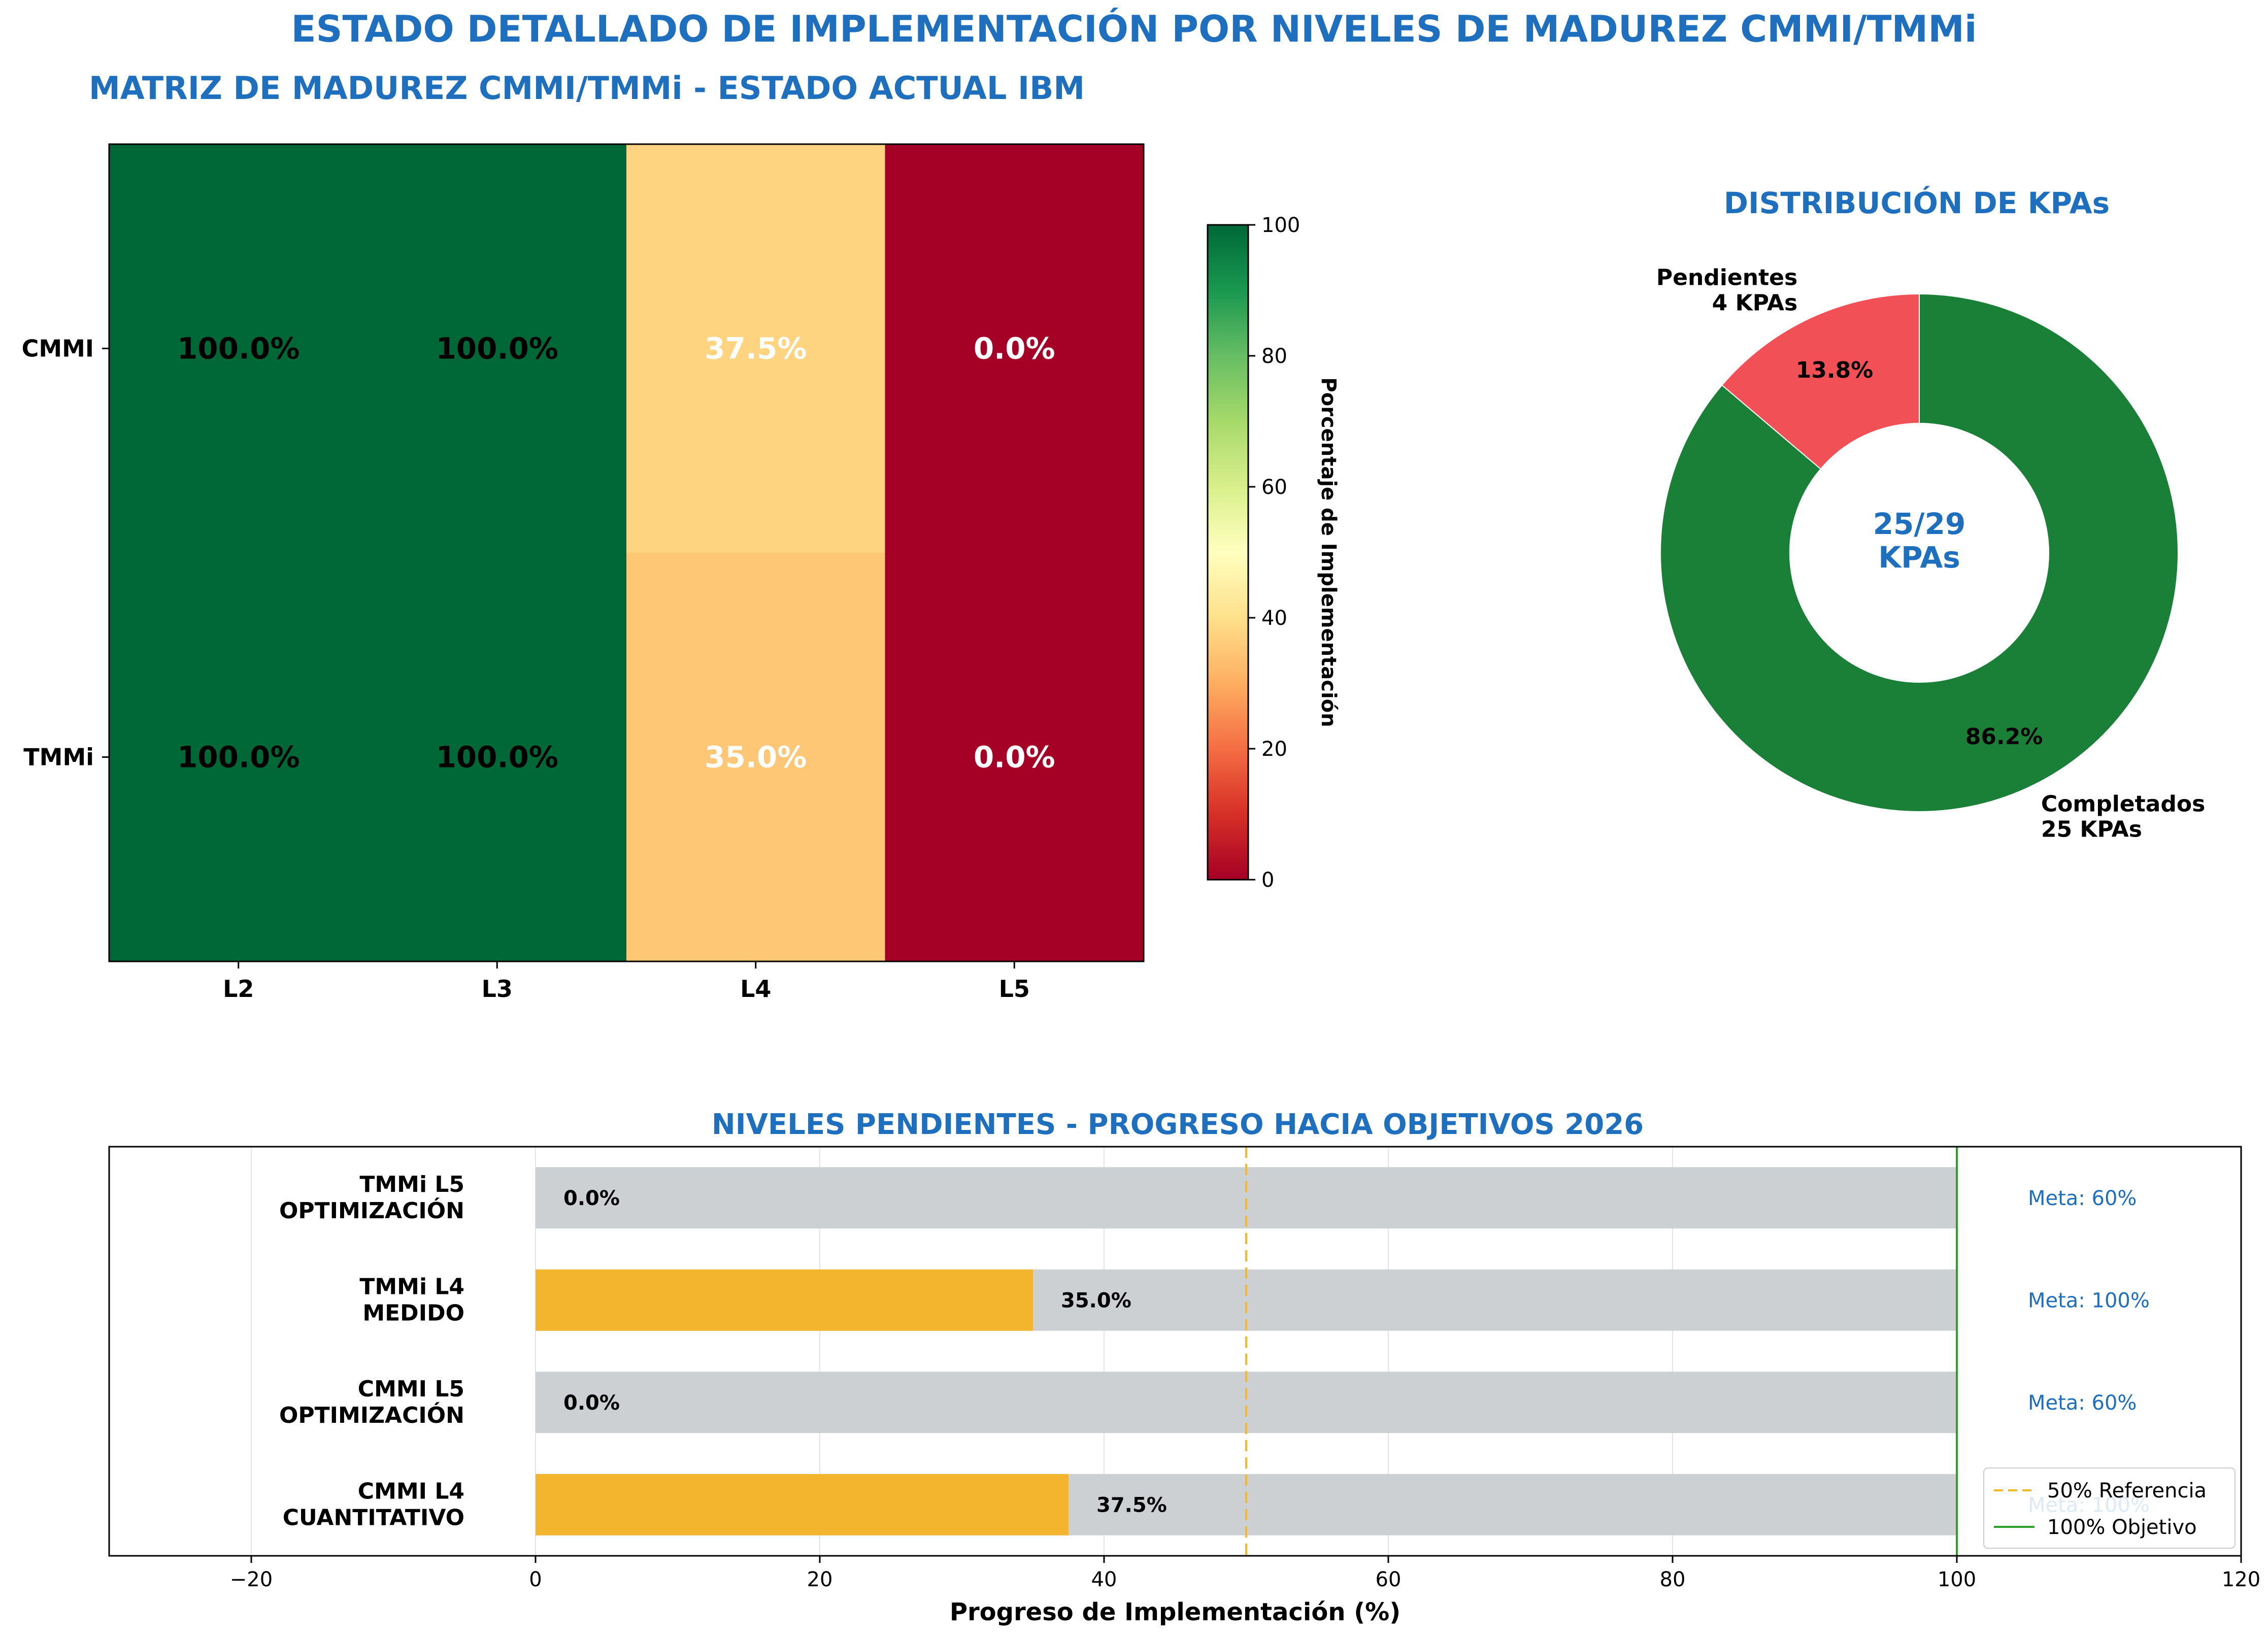 Image resolution: width=2268 pixels, height=1635 pixels. What do you see at coordinates (58, 348) in the screenshot?
I see `heatmap-ytick-label: CMMI` at bounding box center [58, 348].